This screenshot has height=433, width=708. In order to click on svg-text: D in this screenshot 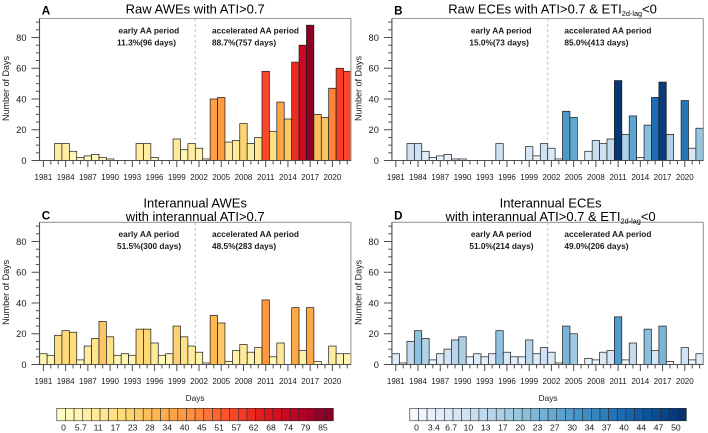, I will do `click(398, 215)`.